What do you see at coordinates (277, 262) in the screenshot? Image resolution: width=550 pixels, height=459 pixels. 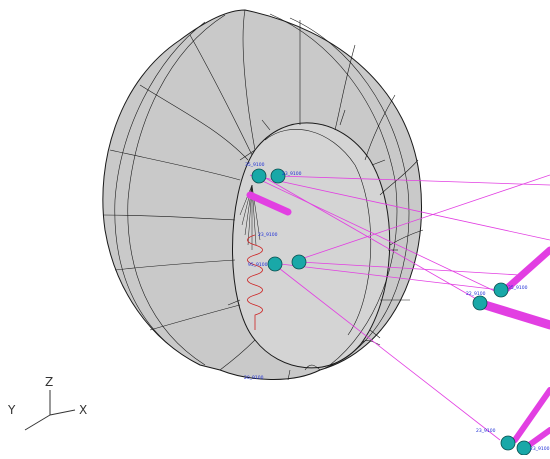 I see `marker: 95_9100` at bounding box center [277, 262].